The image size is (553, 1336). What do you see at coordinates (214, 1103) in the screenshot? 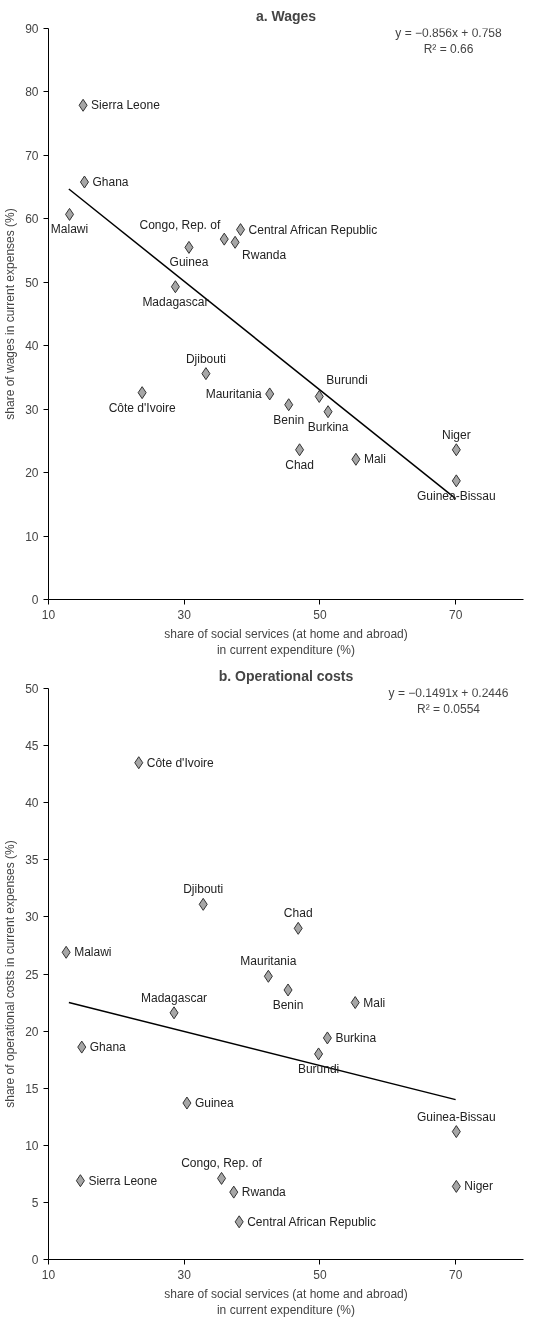
I see `annotation: Guinea` at bounding box center [214, 1103].